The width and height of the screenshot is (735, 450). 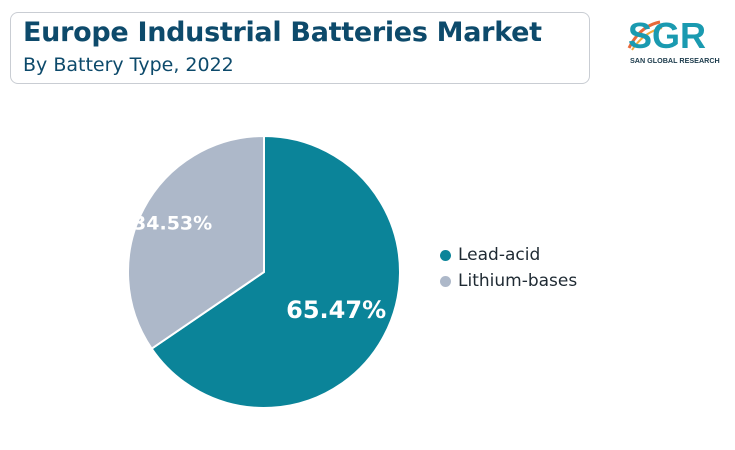 I want to click on sgr-logo: SGR SAN GLOBAL RESEARCH, so click(x=673, y=40).